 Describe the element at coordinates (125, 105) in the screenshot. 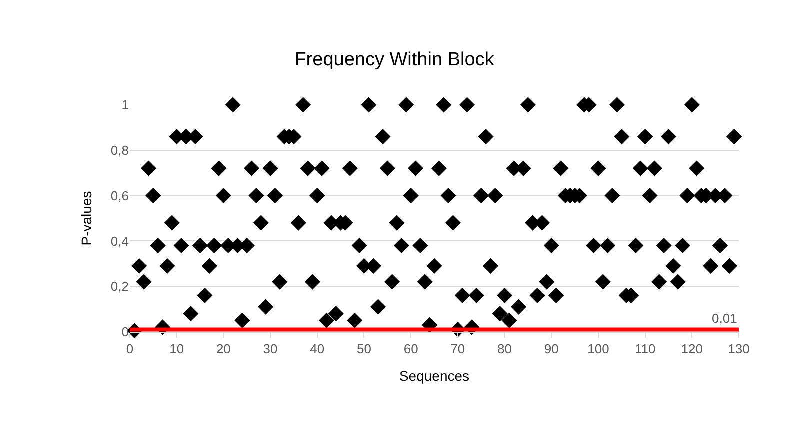

I see `y-tick-label: 1` at that location.